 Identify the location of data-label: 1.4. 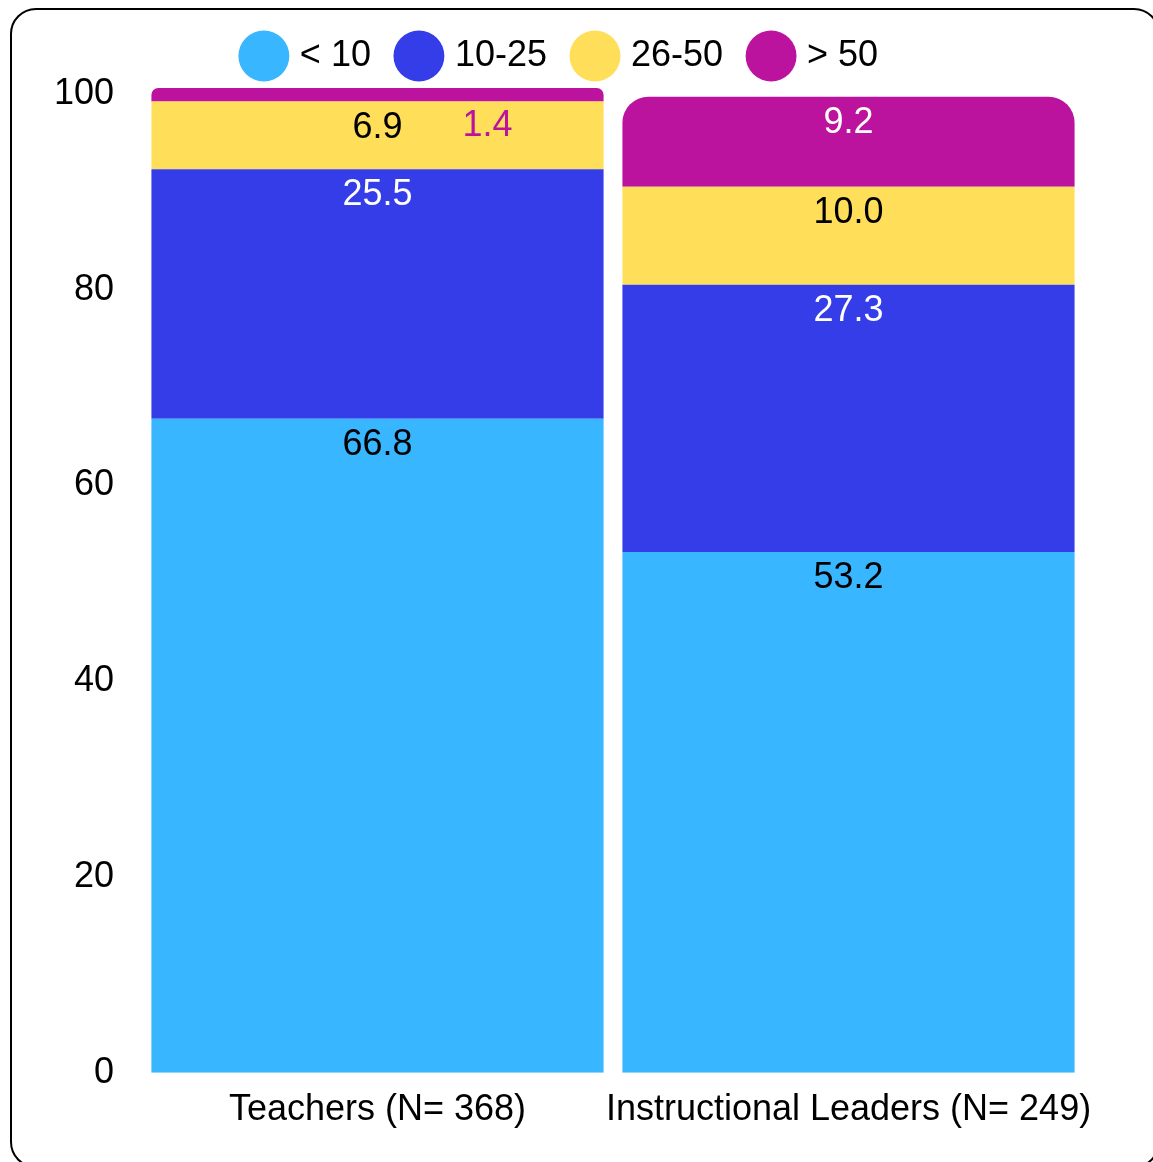
(487, 123).